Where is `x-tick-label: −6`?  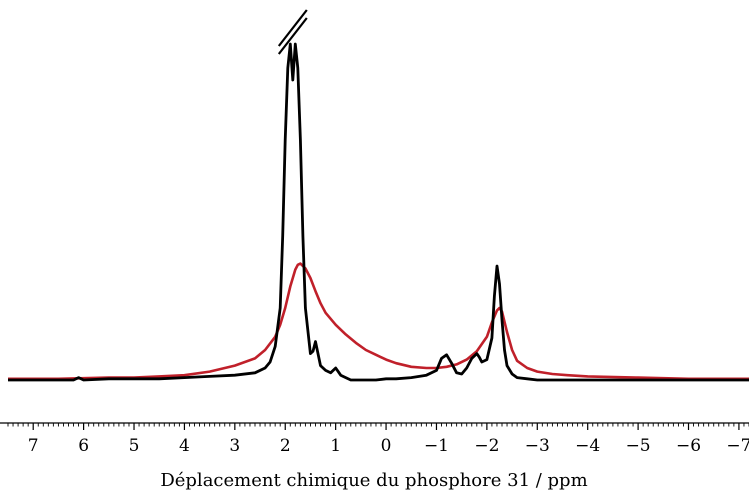
x-tick-label: −6 is located at coordinates (688, 446).